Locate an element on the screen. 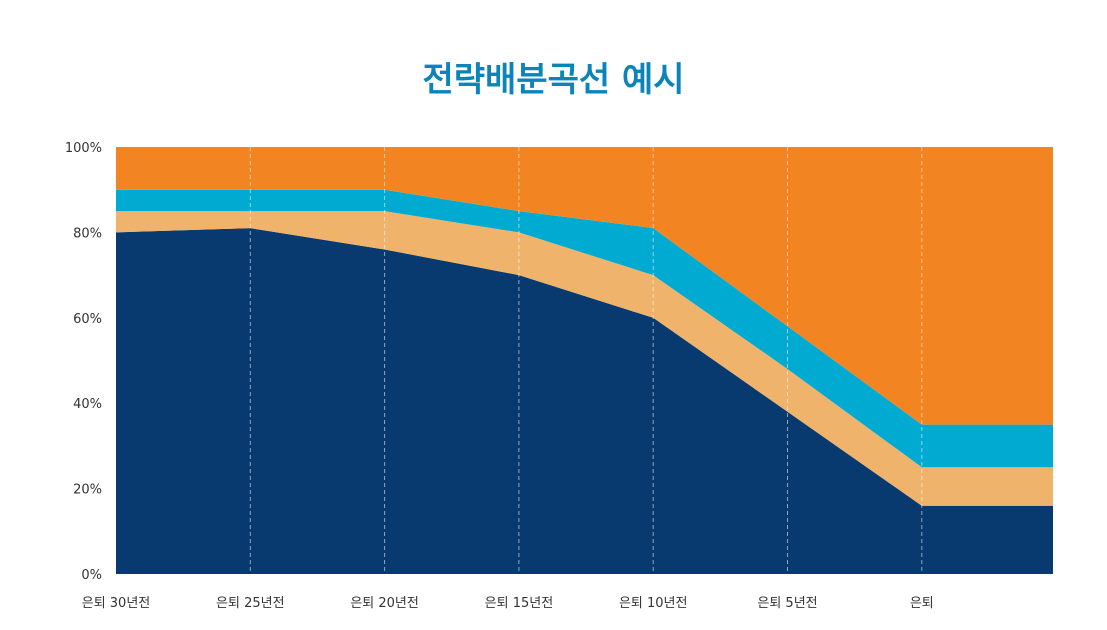 The image size is (1107, 630). y-tick-label: 0% is located at coordinates (91, 575).